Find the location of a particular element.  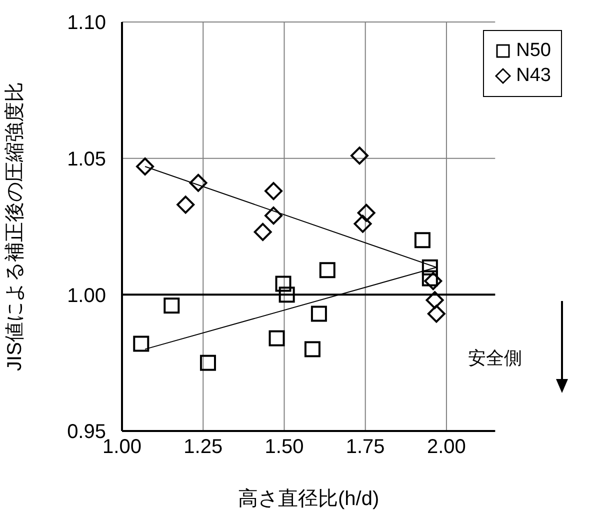

y-tick-label: 1.00 is located at coordinates (86, 295).